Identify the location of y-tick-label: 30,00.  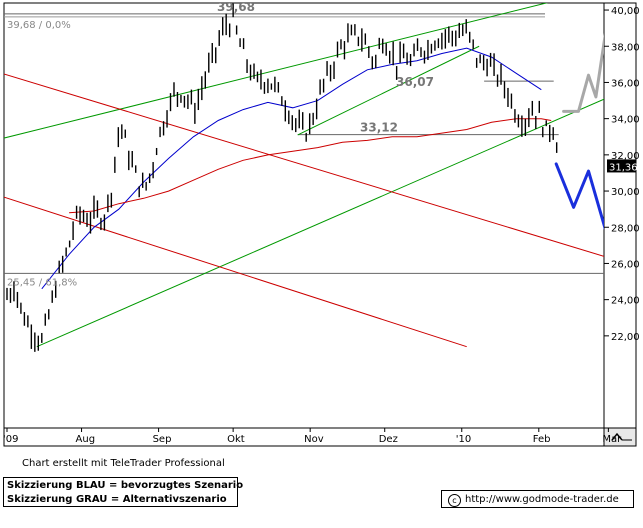
(625, 192).